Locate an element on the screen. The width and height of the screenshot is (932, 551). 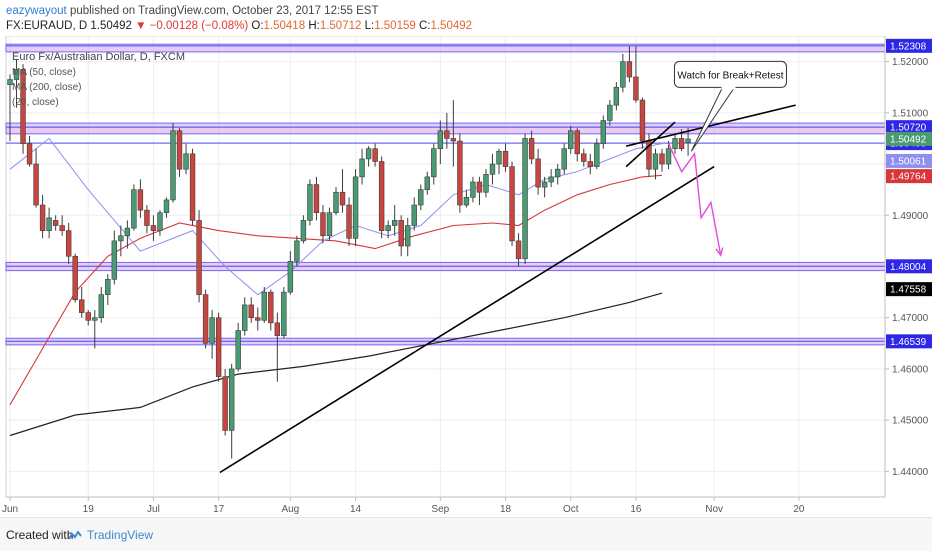
symbol-label: FX:EURAUD, D is located at coordinates (47, 26).